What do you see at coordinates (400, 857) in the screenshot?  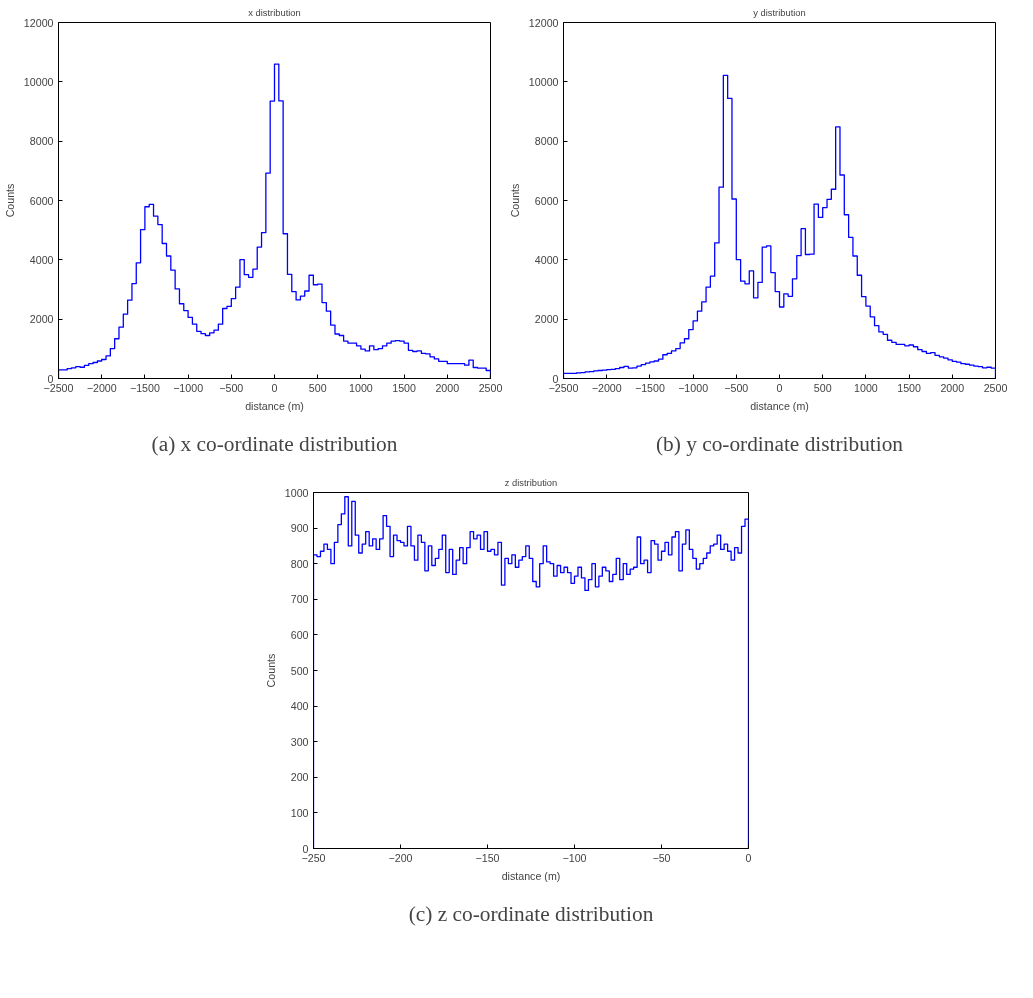 I see `x-tick-label: −200` at bounding box center [400, 857].